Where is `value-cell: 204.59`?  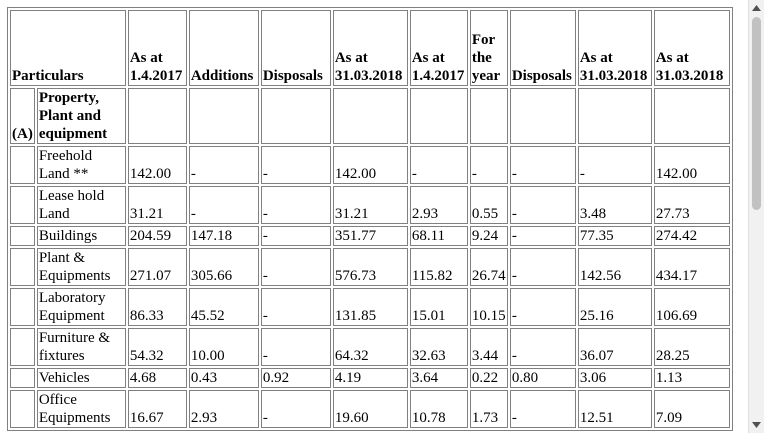
value-cell: 204.59 is located at coordinates (157, 236).